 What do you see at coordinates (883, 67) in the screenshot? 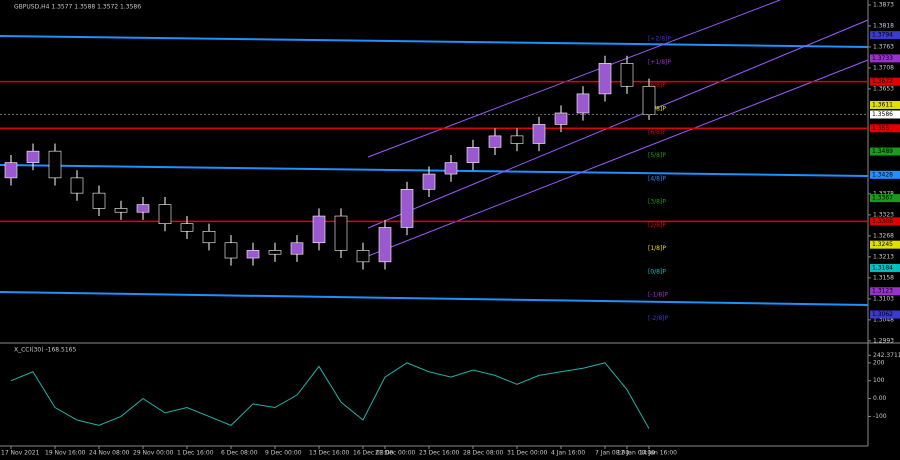
I see `y-tick-label: 1.3708` at bounding box center [883, 67].